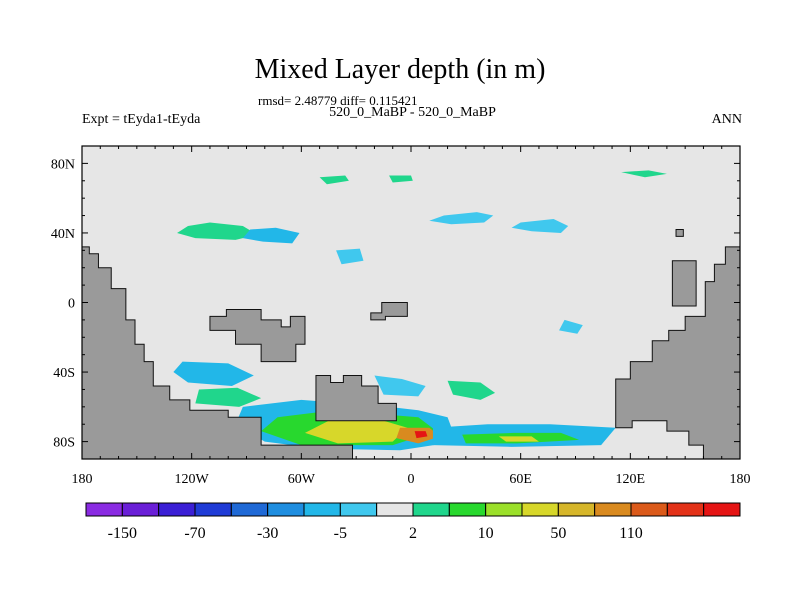  What do you see at coordinates (486, 533) in the screenshot?
I see `colorbar-label-5: 10` at bounding box center [486, 533].